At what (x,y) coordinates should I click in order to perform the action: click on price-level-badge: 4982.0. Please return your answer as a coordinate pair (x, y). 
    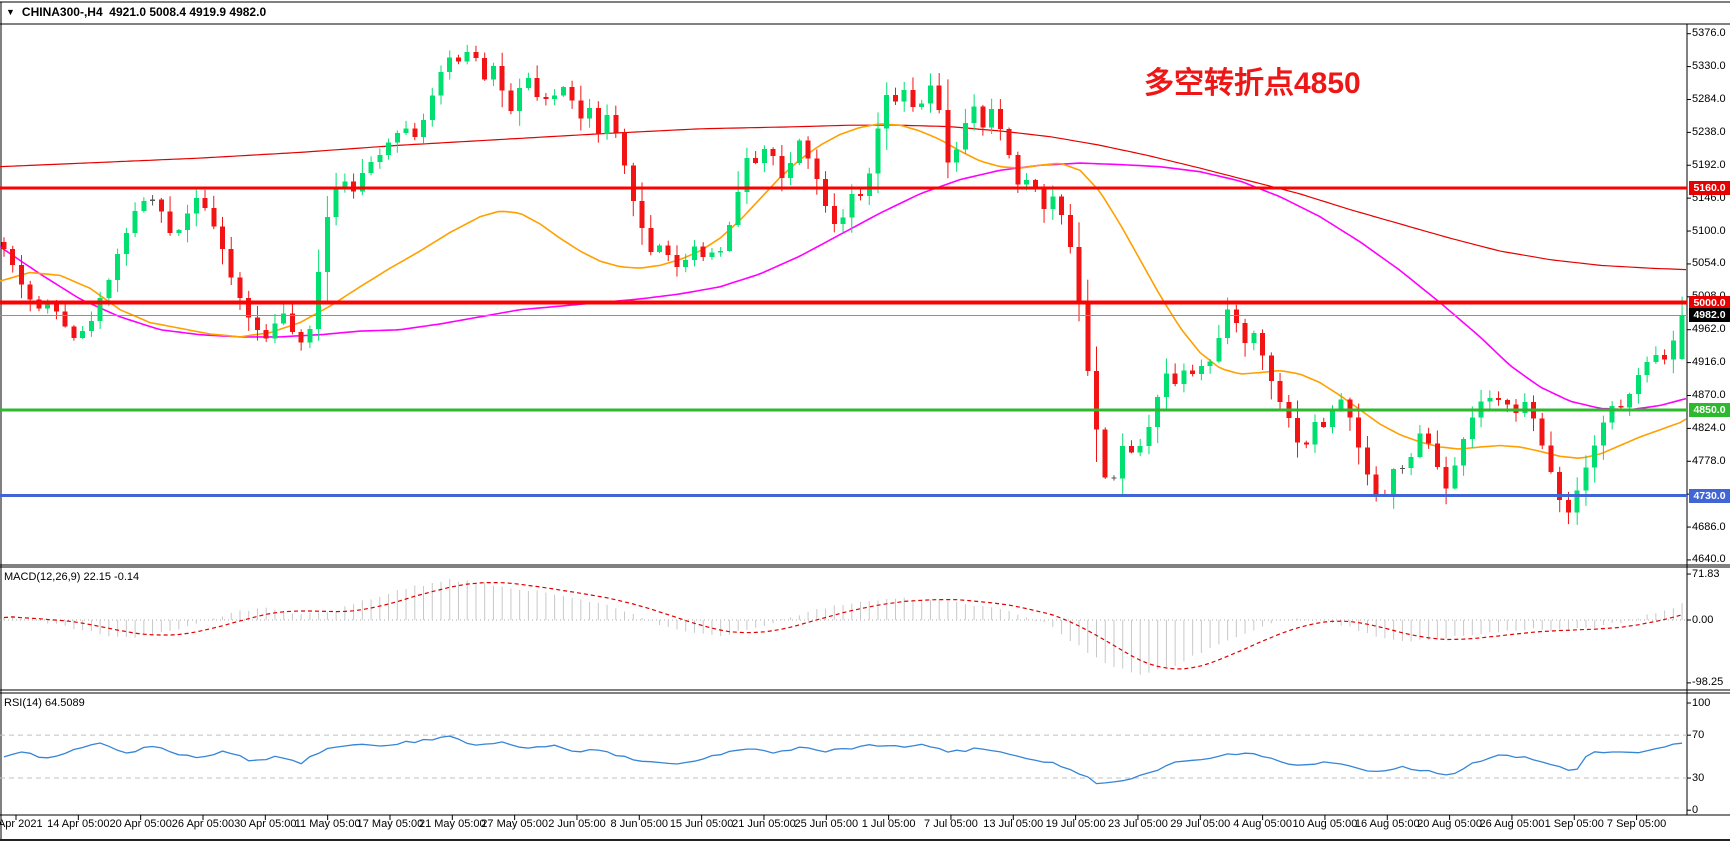
    Looking at the image, I should click on (1709, 315).